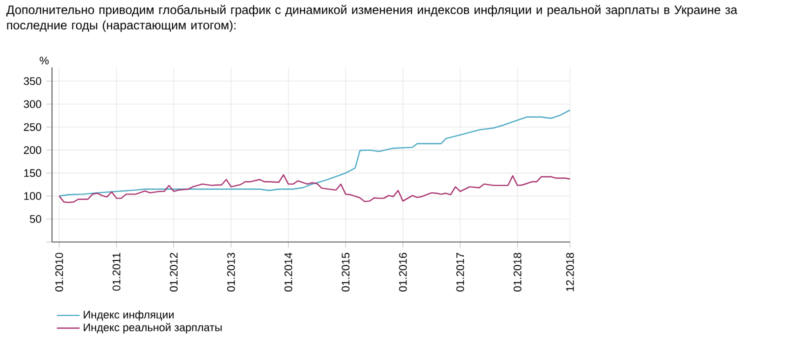 The width and height of the screenshot is (800, 342). I want to click on y-tick-label: 350, so click(33, 81).